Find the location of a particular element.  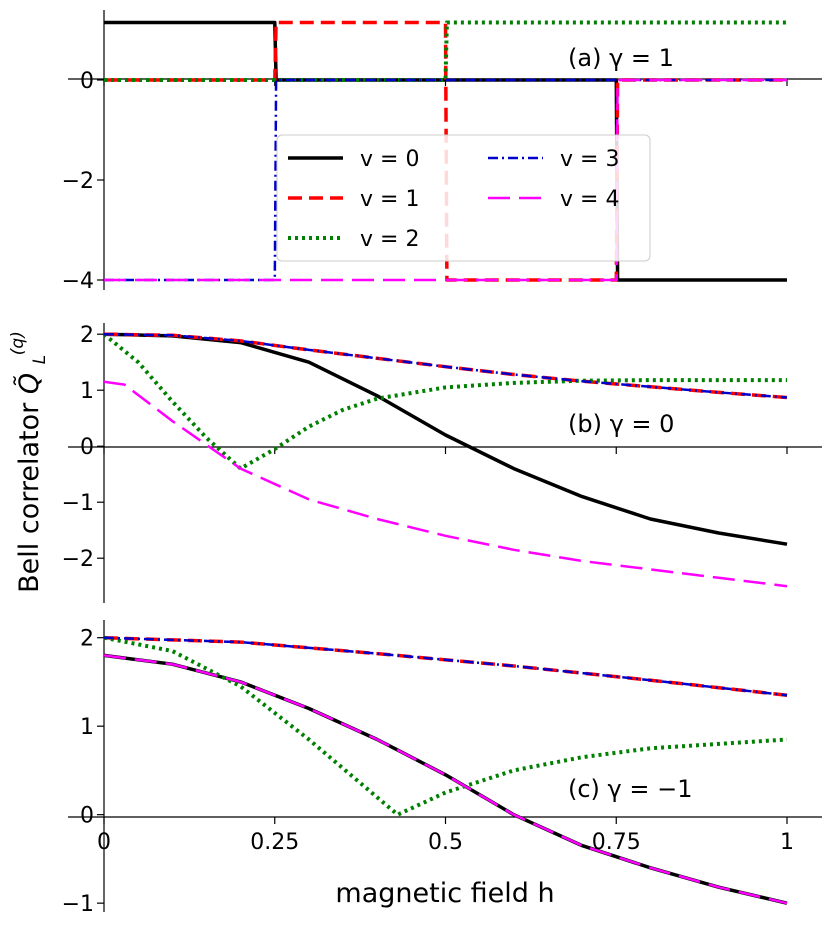

y-axis-label-sub: L is located at coordinates (40, 359).